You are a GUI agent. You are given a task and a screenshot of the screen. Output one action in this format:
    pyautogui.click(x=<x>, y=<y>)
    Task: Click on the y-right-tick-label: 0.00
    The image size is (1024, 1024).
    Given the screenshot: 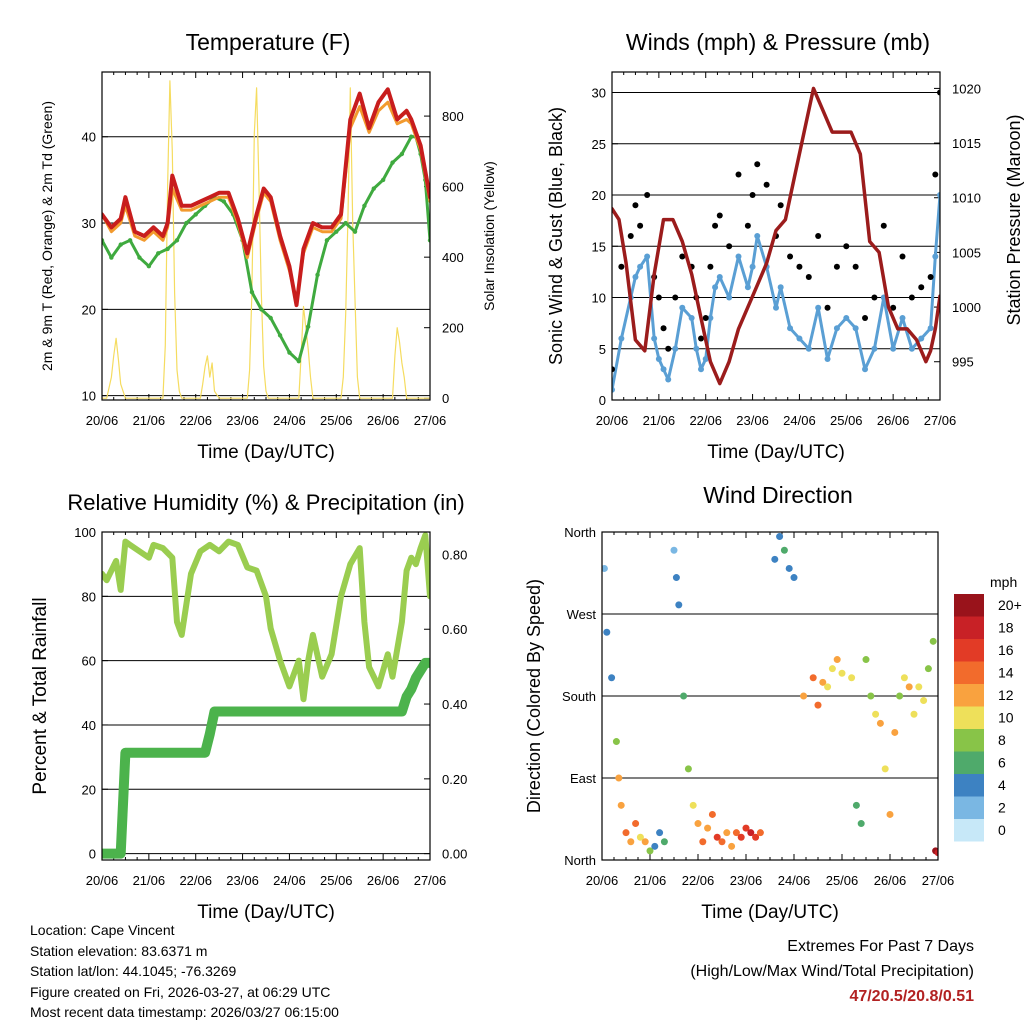 What is the action you would take?
    pyautogui.click(x=454, y=854)
    